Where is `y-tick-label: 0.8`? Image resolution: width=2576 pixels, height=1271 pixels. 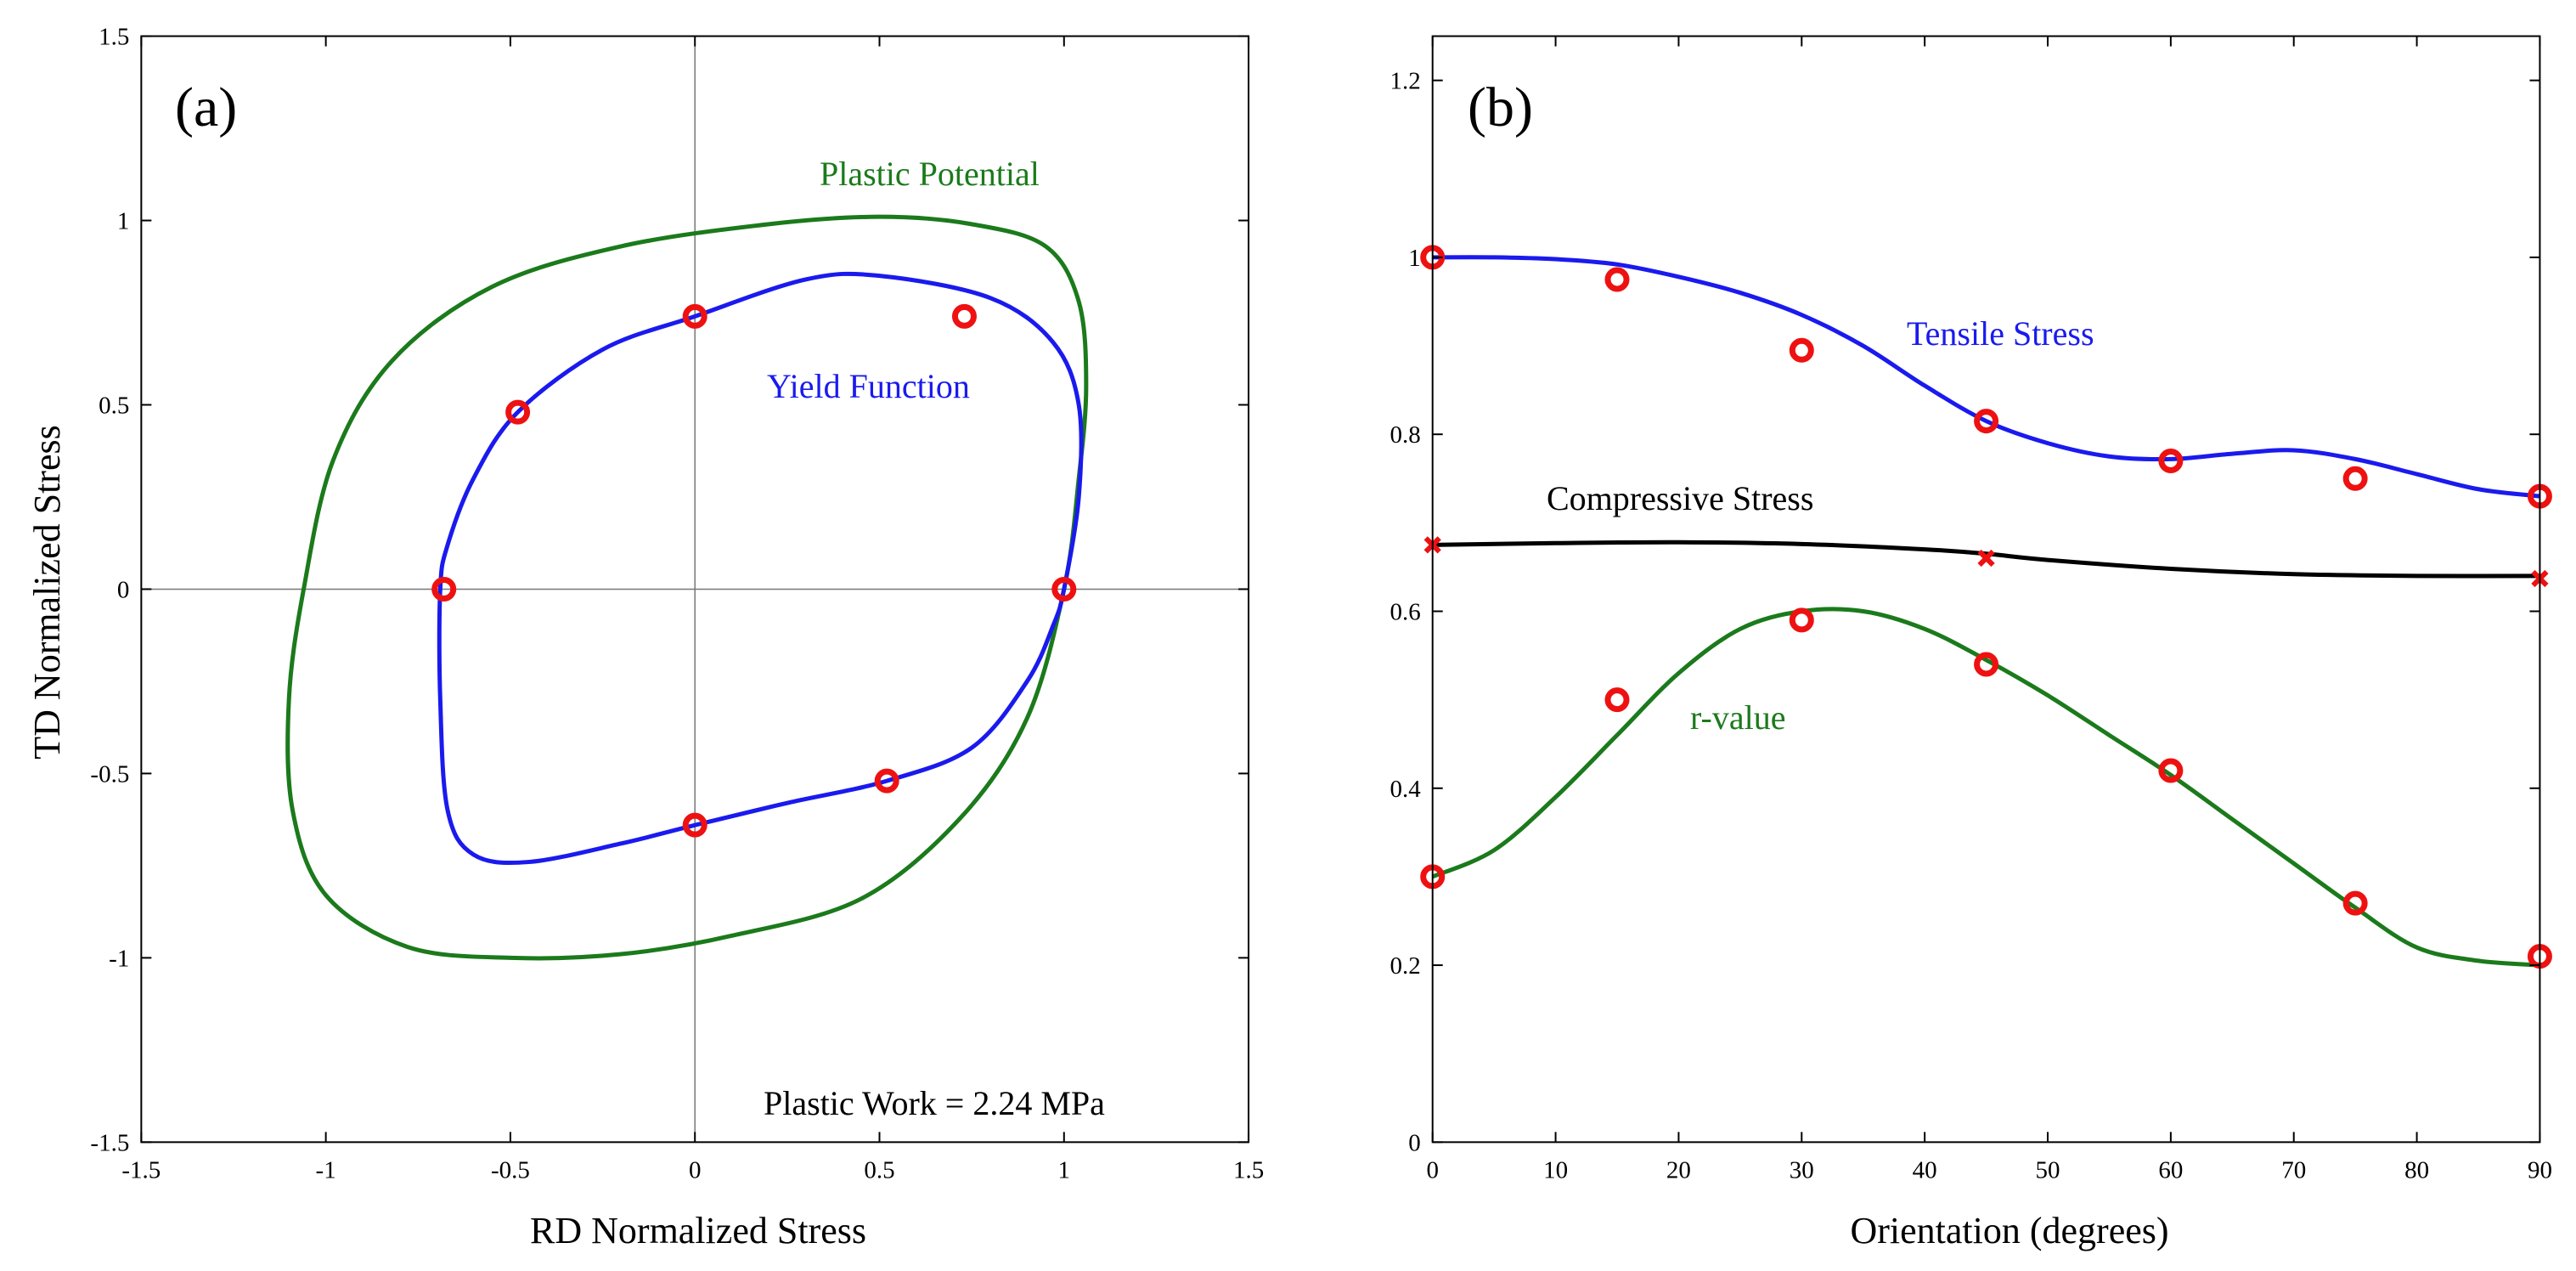 y-tick-label: 0.8 is located at coordinates (1404, 435).